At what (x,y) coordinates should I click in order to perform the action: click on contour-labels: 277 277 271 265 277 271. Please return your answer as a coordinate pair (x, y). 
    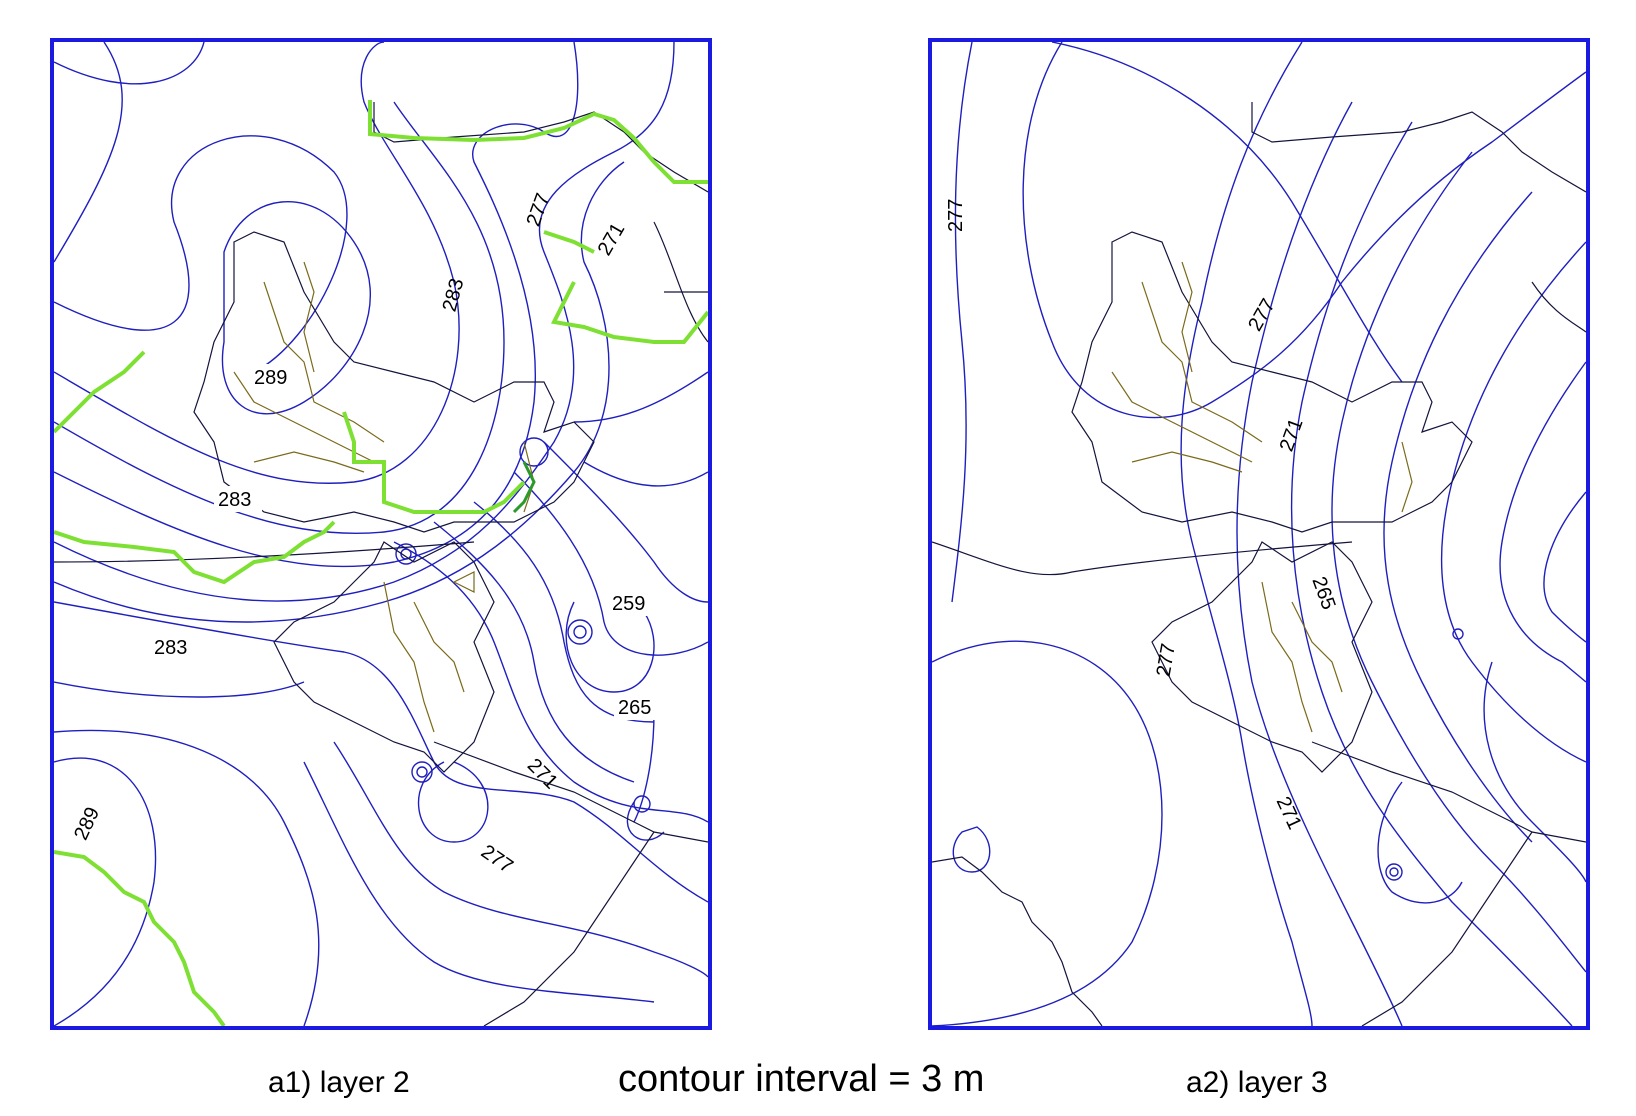
    Looking at the image, I should click on (1142, 516).